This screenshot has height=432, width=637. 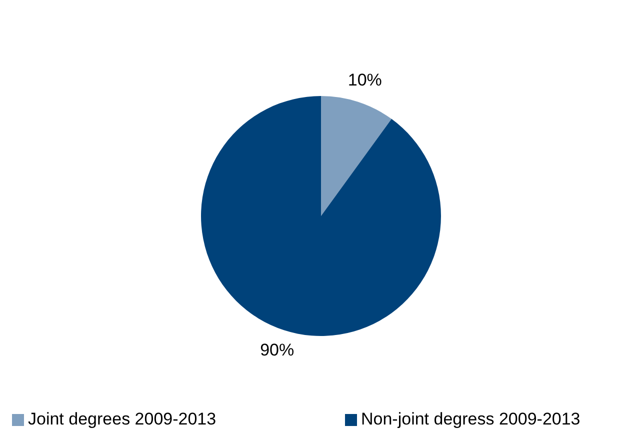 What do you see at coordinates (356, 156) in the screenshot?
I see `pie-slice` at bounding box center [356, 156].